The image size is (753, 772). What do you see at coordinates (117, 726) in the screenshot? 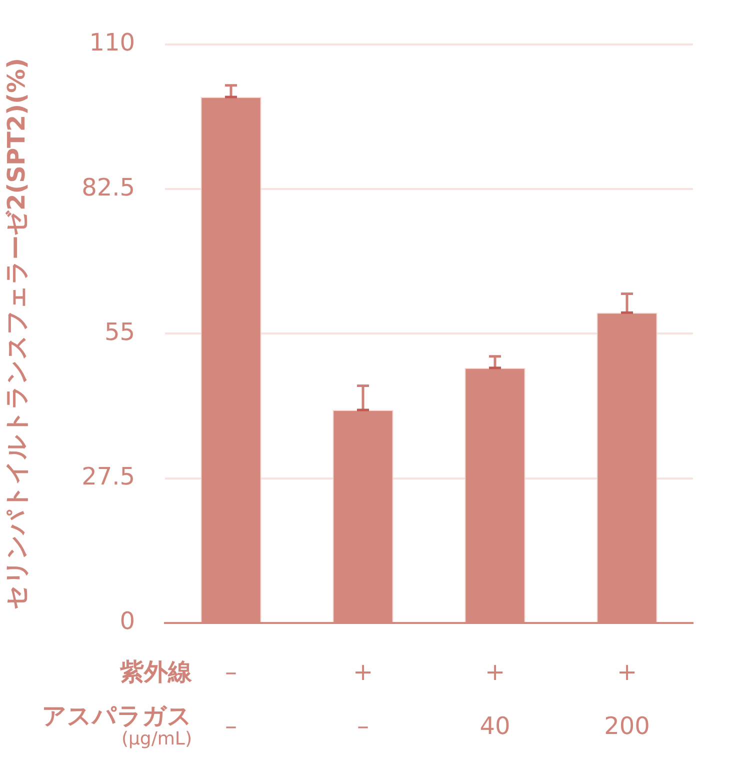
I see `text: アスパラガス (µg/mL)` at bounding box center [117, 726].